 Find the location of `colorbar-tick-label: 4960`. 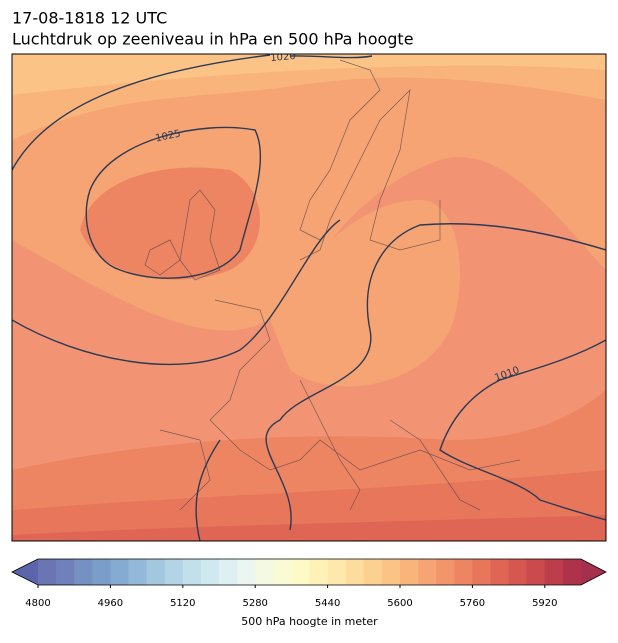

colorbar-tick-label: 4960 is located at coordinates (110, 603).